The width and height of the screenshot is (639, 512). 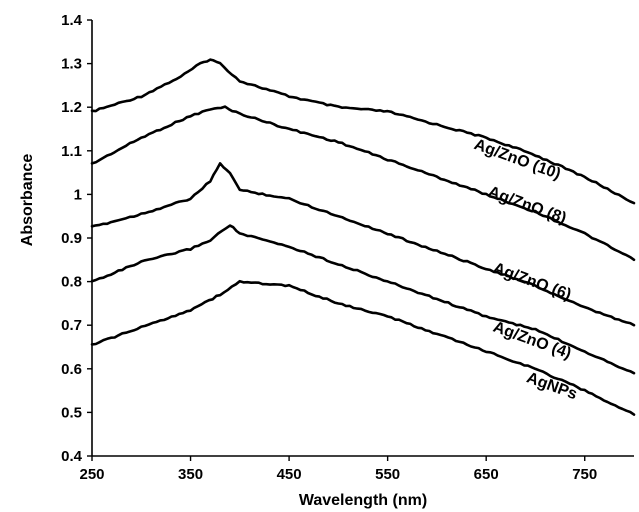 What do you see at coordinates (71, 282) in the screenshot?
I see `y-tick-label: 0.8` at bounding box center [71, 282].